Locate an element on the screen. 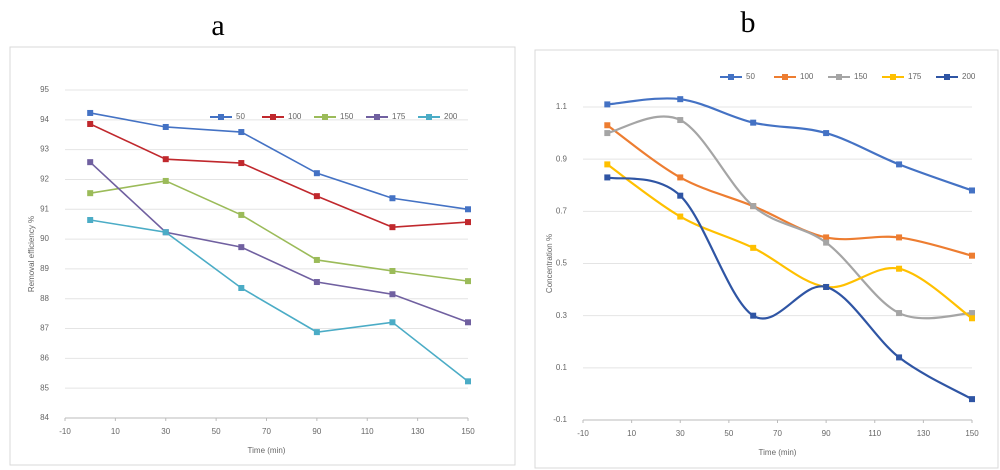 This screenshot has width=1000, height=470. y-tick-label: 0.7 is located at coordinates (562, 210).